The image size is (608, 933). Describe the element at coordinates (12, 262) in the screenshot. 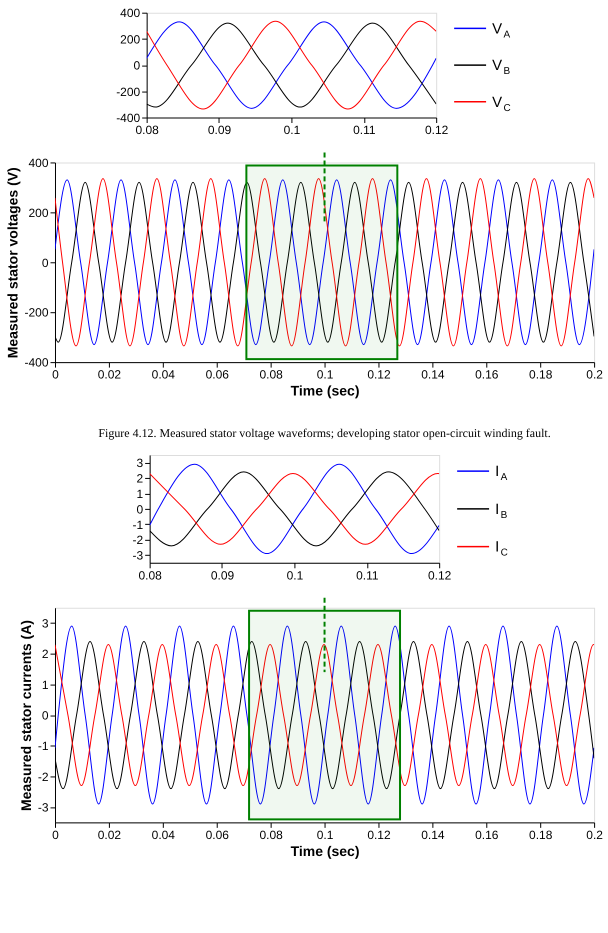

I see `y-axis-title: Measured stator voltages (V)` at that location.